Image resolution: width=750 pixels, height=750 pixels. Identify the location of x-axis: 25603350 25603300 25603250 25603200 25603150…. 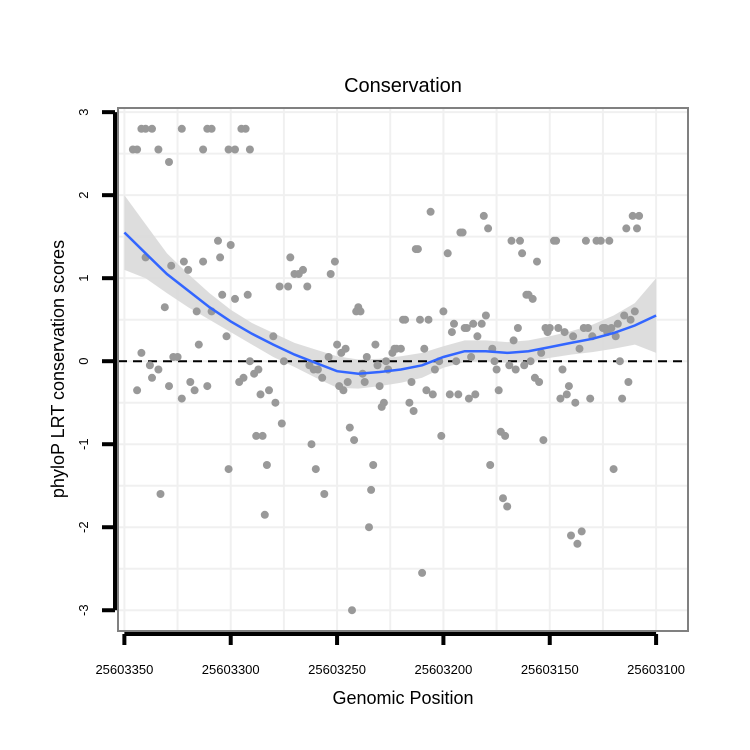
(390, 654).